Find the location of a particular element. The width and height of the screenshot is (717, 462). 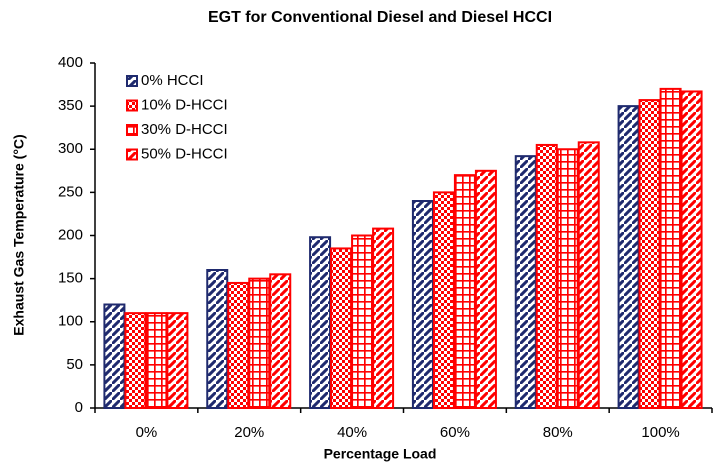

y-tick-label: 0 is located at coordinates (79, 407).